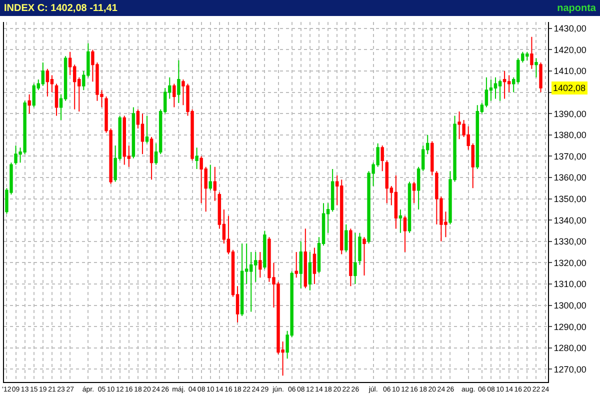  What do you see at coordinates (570, 220) in the screenshot?
I see `y-tick-label: 1340,00` at bounding box center [570, 220].